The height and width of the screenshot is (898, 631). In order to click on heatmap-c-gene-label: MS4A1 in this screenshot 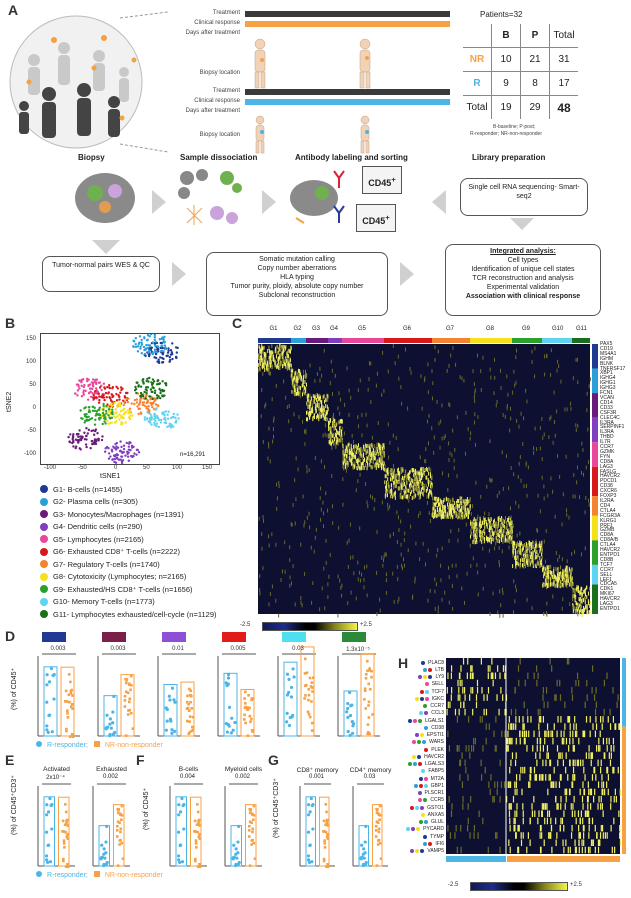, I will do `click(608, 353)`.